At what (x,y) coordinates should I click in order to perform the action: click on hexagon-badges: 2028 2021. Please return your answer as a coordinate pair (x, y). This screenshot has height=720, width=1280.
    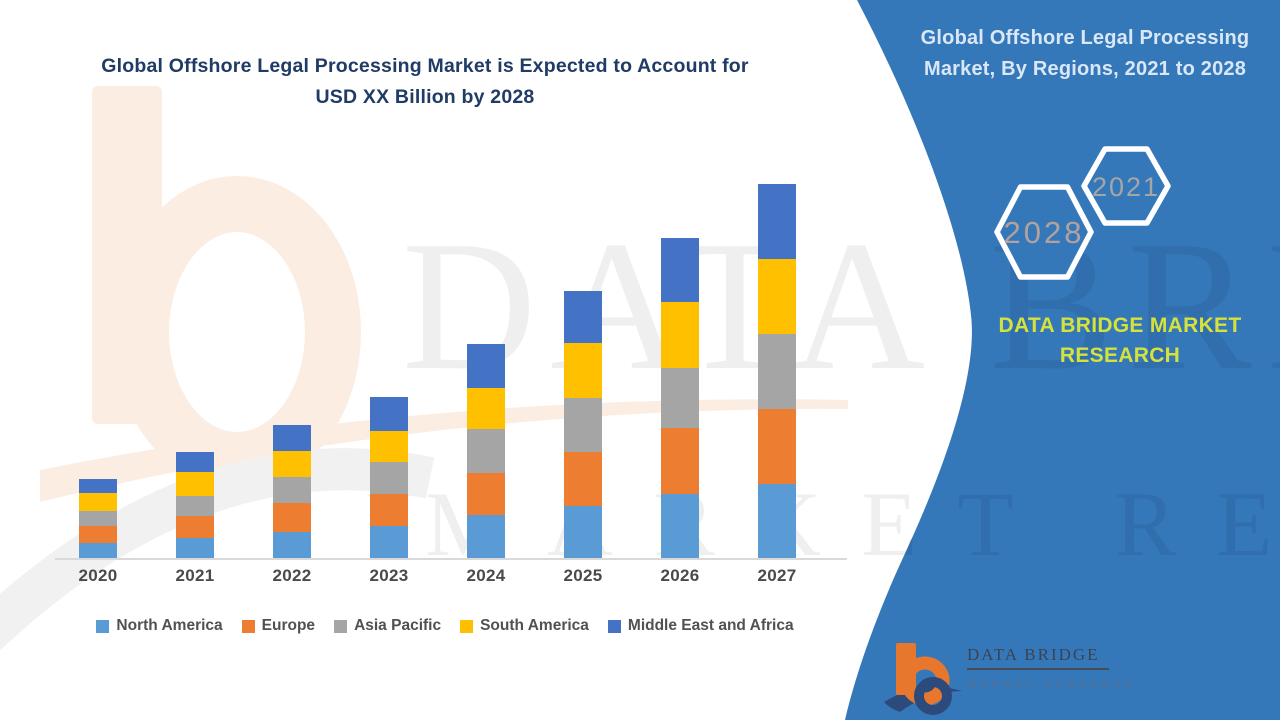
    Looking at the image, I should click on (1082, 213).